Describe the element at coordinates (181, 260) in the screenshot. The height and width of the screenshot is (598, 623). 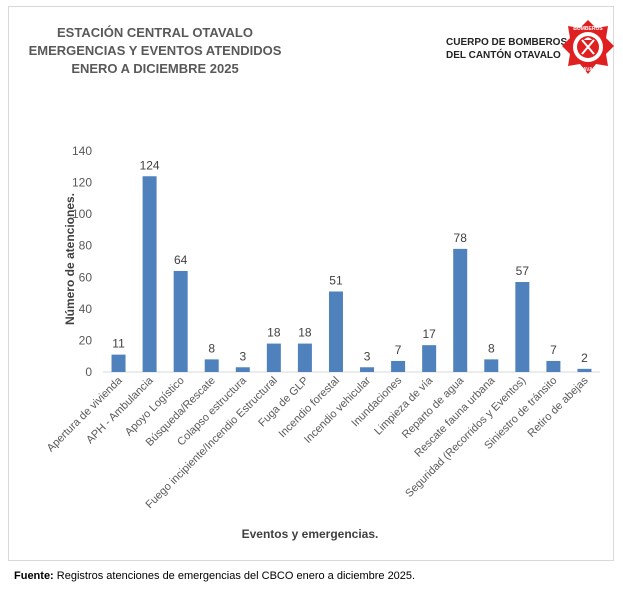
I see `data-label: 64` at that location.